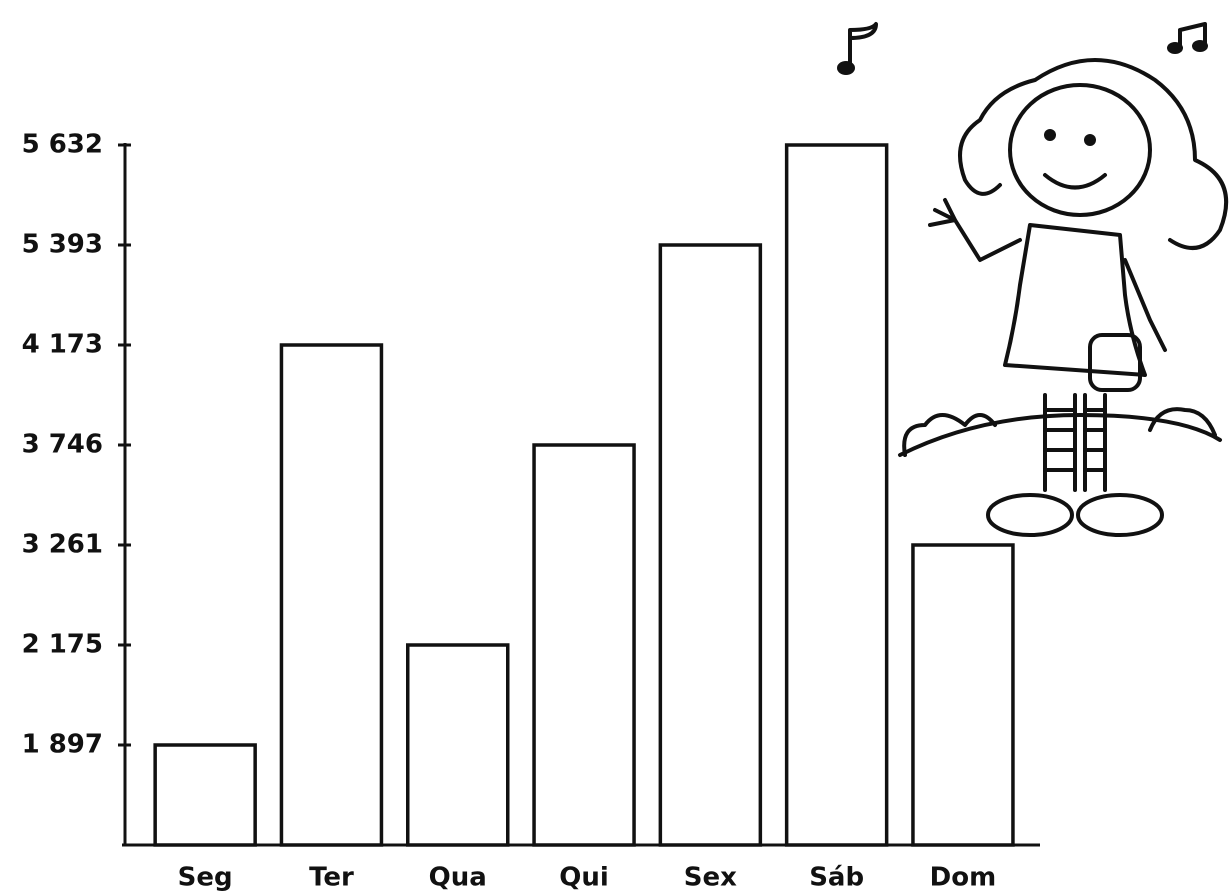 The image size is (1232, 892). Describe the element at coordinates (458, 877) in the screenshot. I see `x-tick-label: Qua` at that location.